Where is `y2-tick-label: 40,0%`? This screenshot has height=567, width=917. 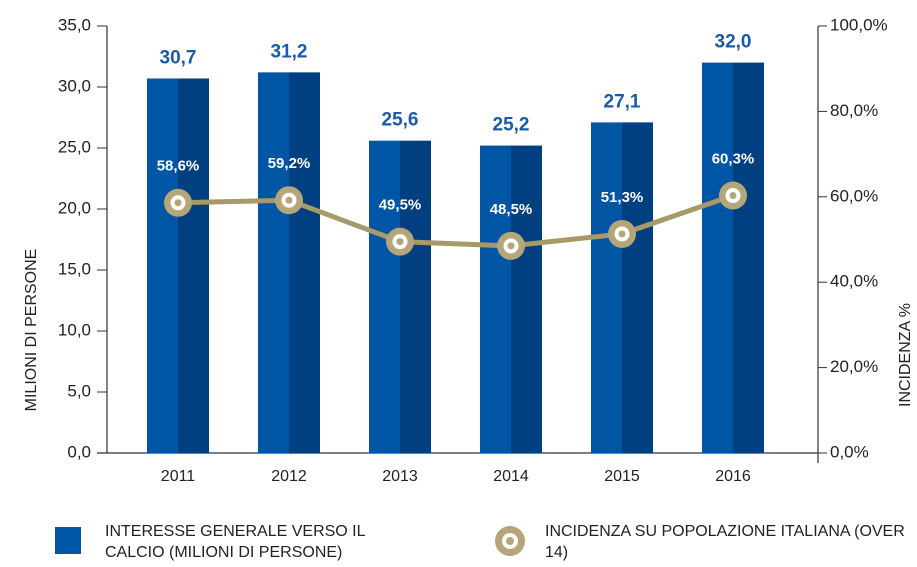
y2-tick-label: 40,0% is located at coordinates (854, 281).